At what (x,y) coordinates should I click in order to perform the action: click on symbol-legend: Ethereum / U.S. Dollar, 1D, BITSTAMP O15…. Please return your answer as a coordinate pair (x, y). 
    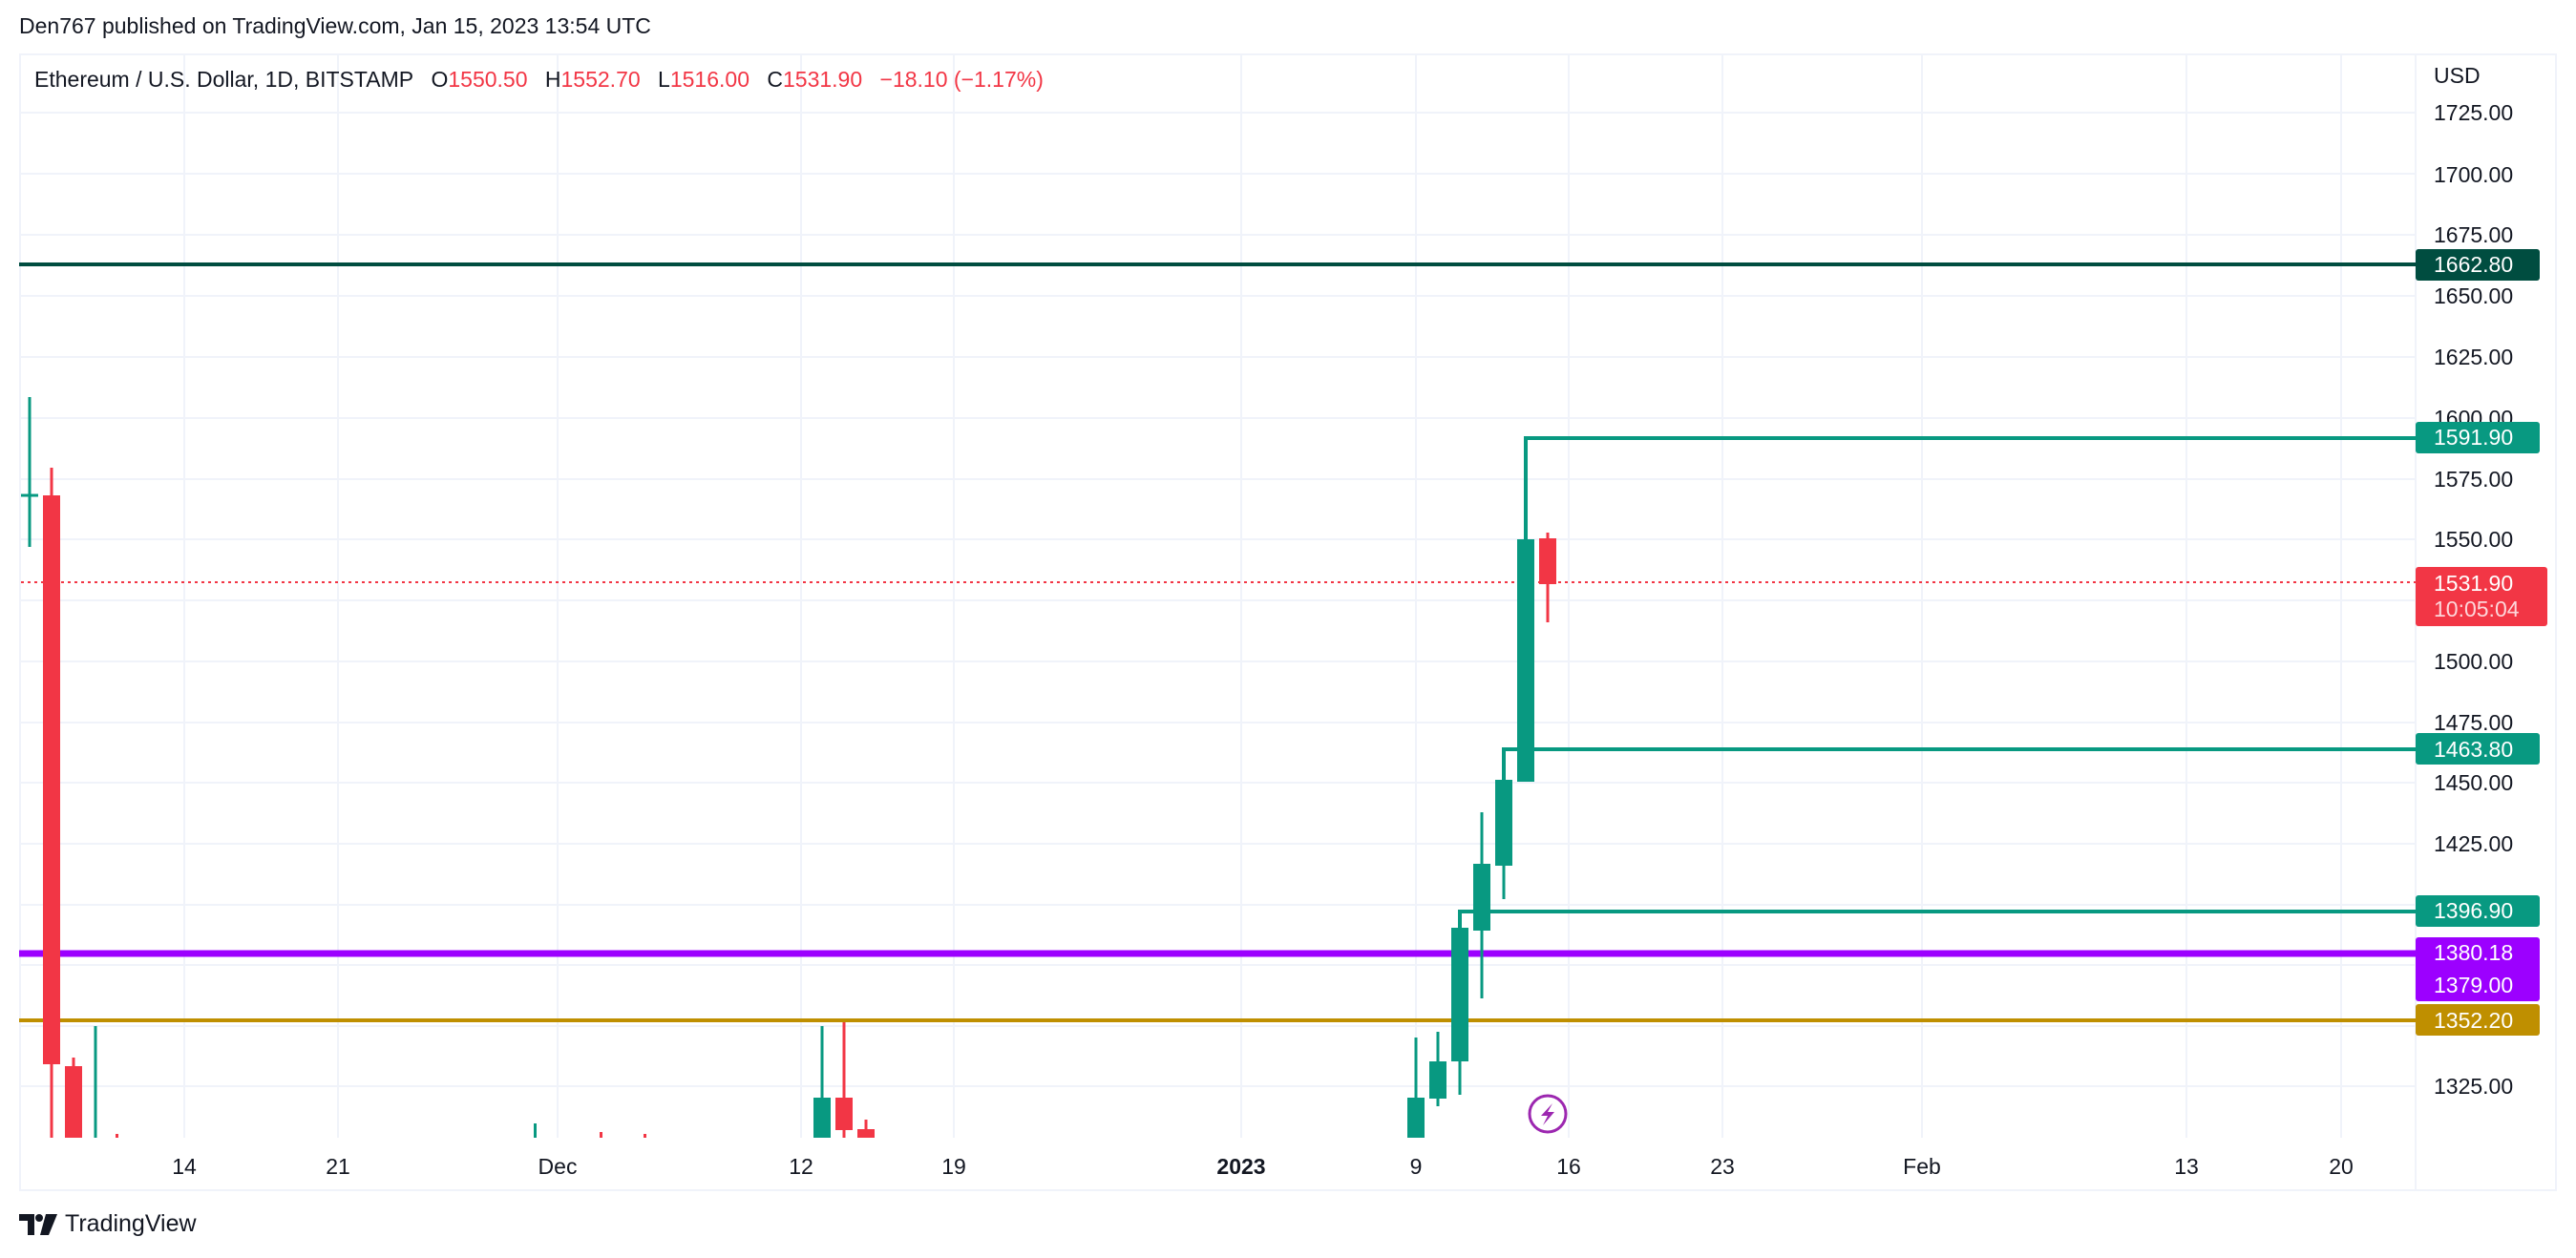
    Looking at the image, I should click on (539, 80).